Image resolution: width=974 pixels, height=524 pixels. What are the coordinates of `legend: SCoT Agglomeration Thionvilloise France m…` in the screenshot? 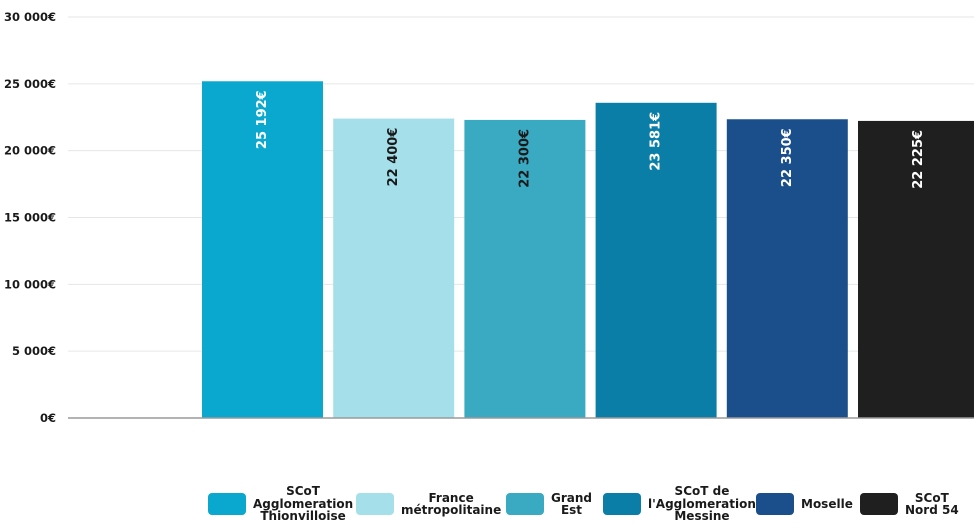 It's located at (487, 504).